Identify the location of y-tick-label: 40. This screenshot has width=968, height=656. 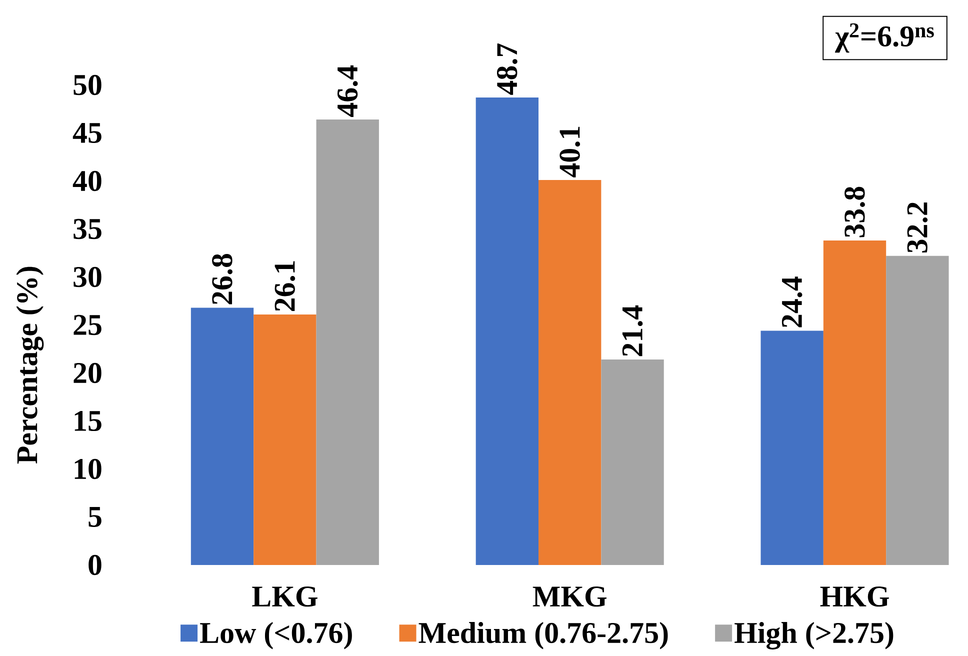
(87, 181).